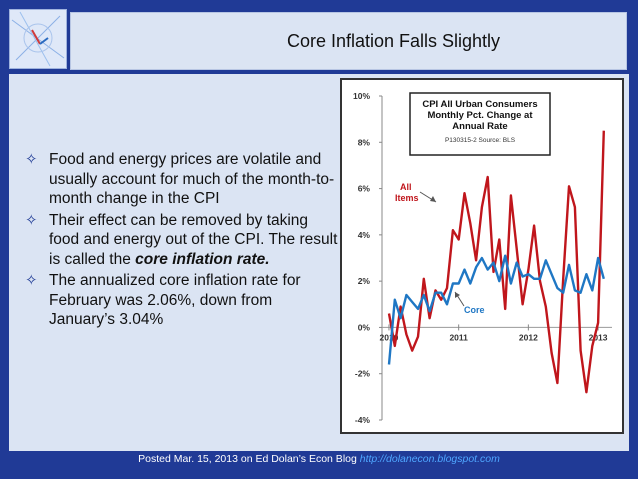 The image size is (638, 479). I want to click on y-tick-label: 2%, so click(364, 281).